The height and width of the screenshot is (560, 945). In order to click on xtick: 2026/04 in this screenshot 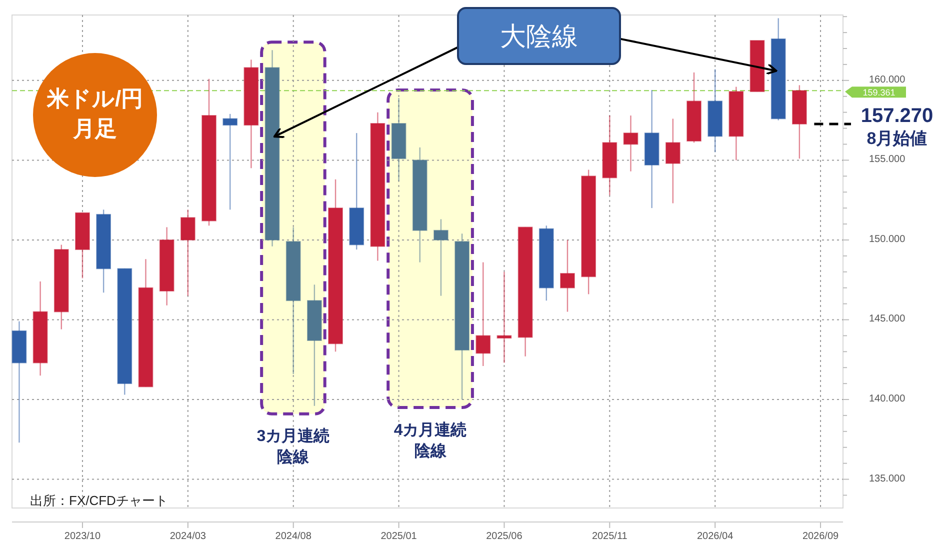, I will do `click(715, 536)`.